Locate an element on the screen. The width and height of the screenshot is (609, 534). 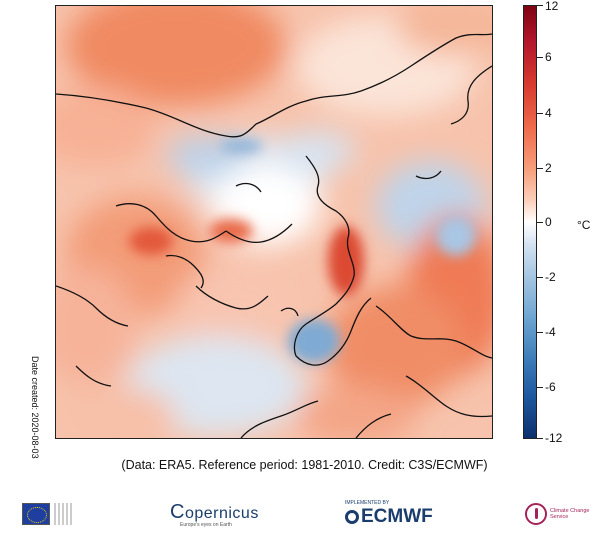
colorbar-tick-label: 6 is located at coordinates (548, 57).